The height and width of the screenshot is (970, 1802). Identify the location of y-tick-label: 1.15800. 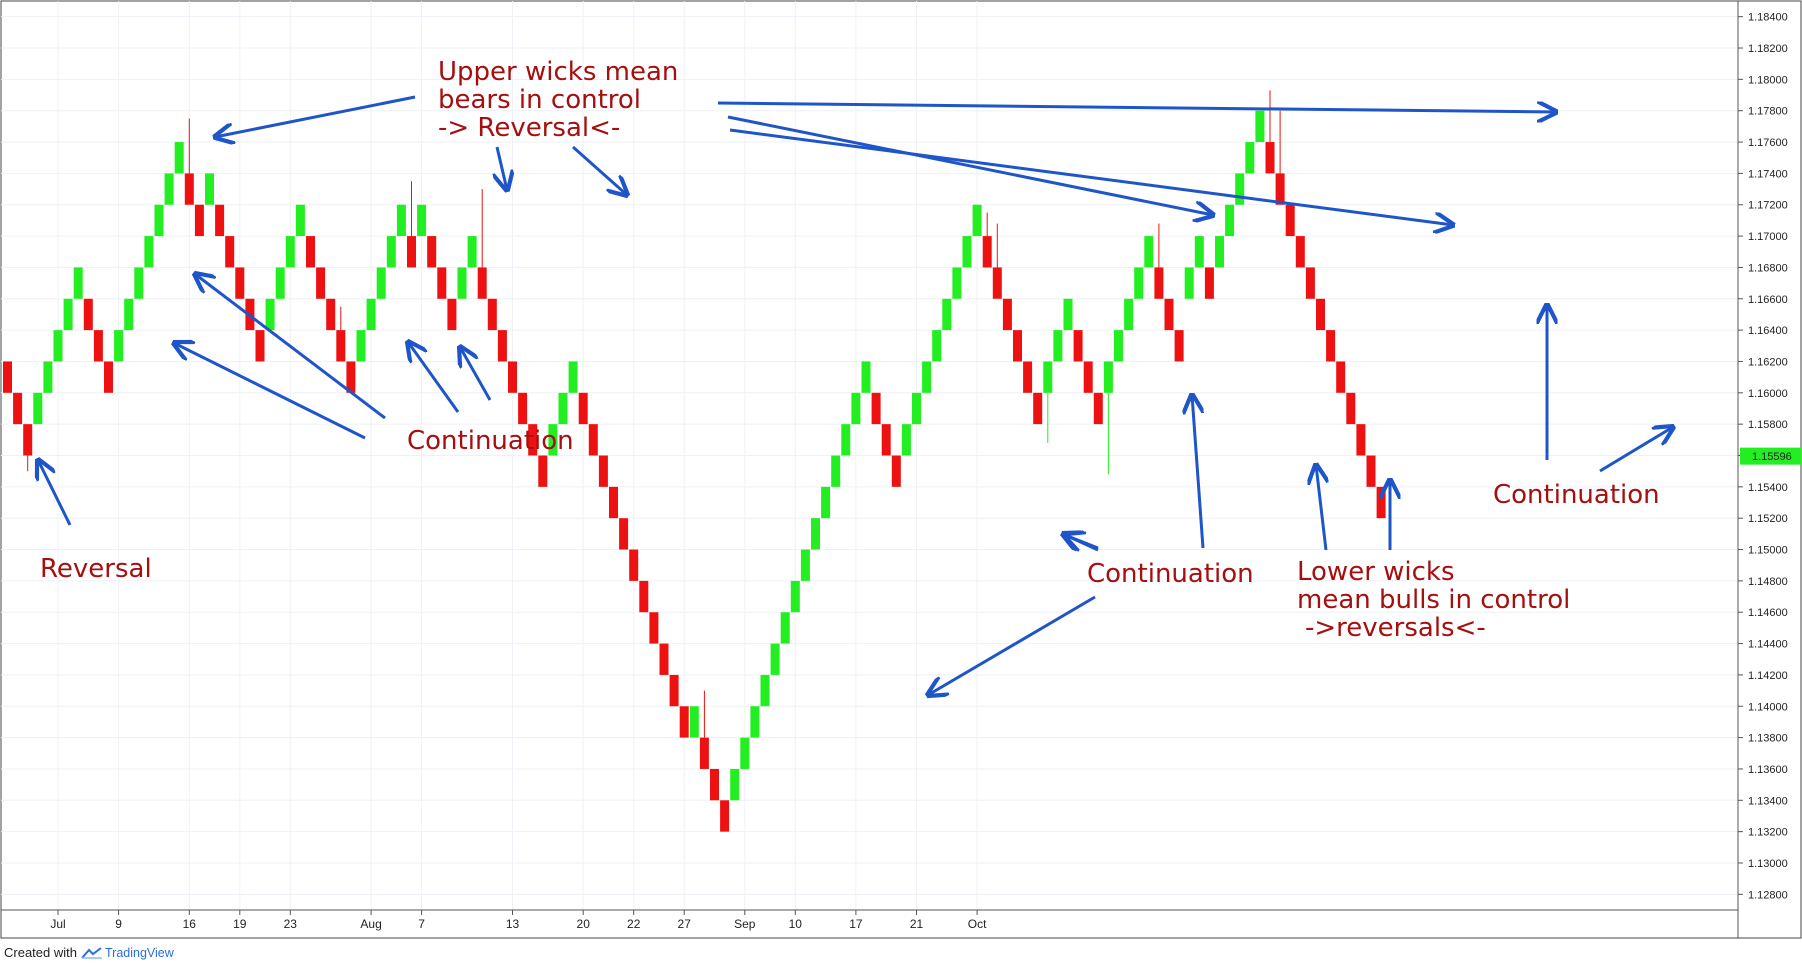
(1768, 425).